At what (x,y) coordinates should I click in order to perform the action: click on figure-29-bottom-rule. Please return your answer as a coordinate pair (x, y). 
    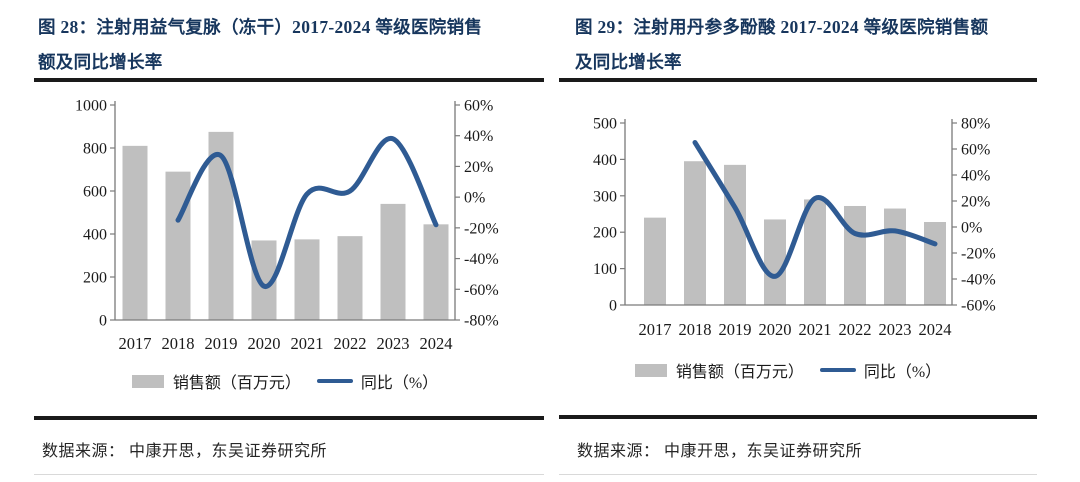
    Looking at the image, I should click on (798, 417).